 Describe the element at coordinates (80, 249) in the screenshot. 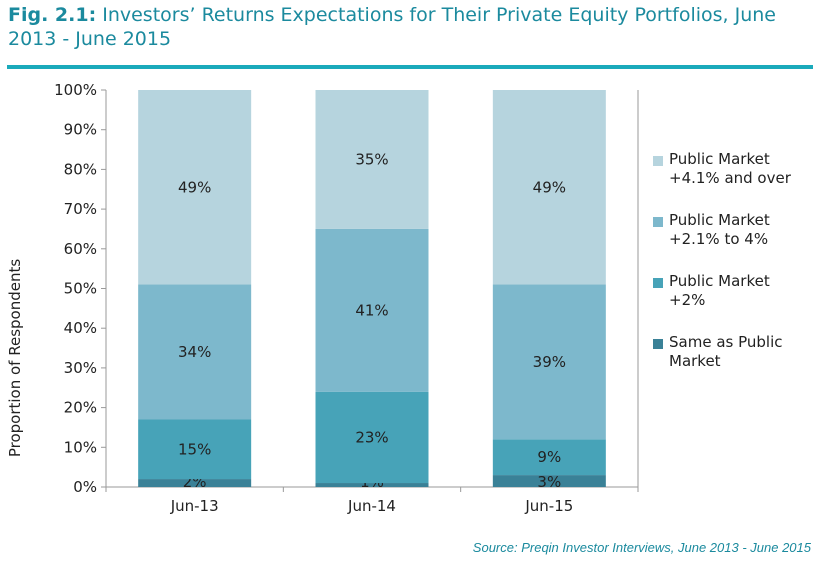

I see `y-tick-label: 60%` at that location.